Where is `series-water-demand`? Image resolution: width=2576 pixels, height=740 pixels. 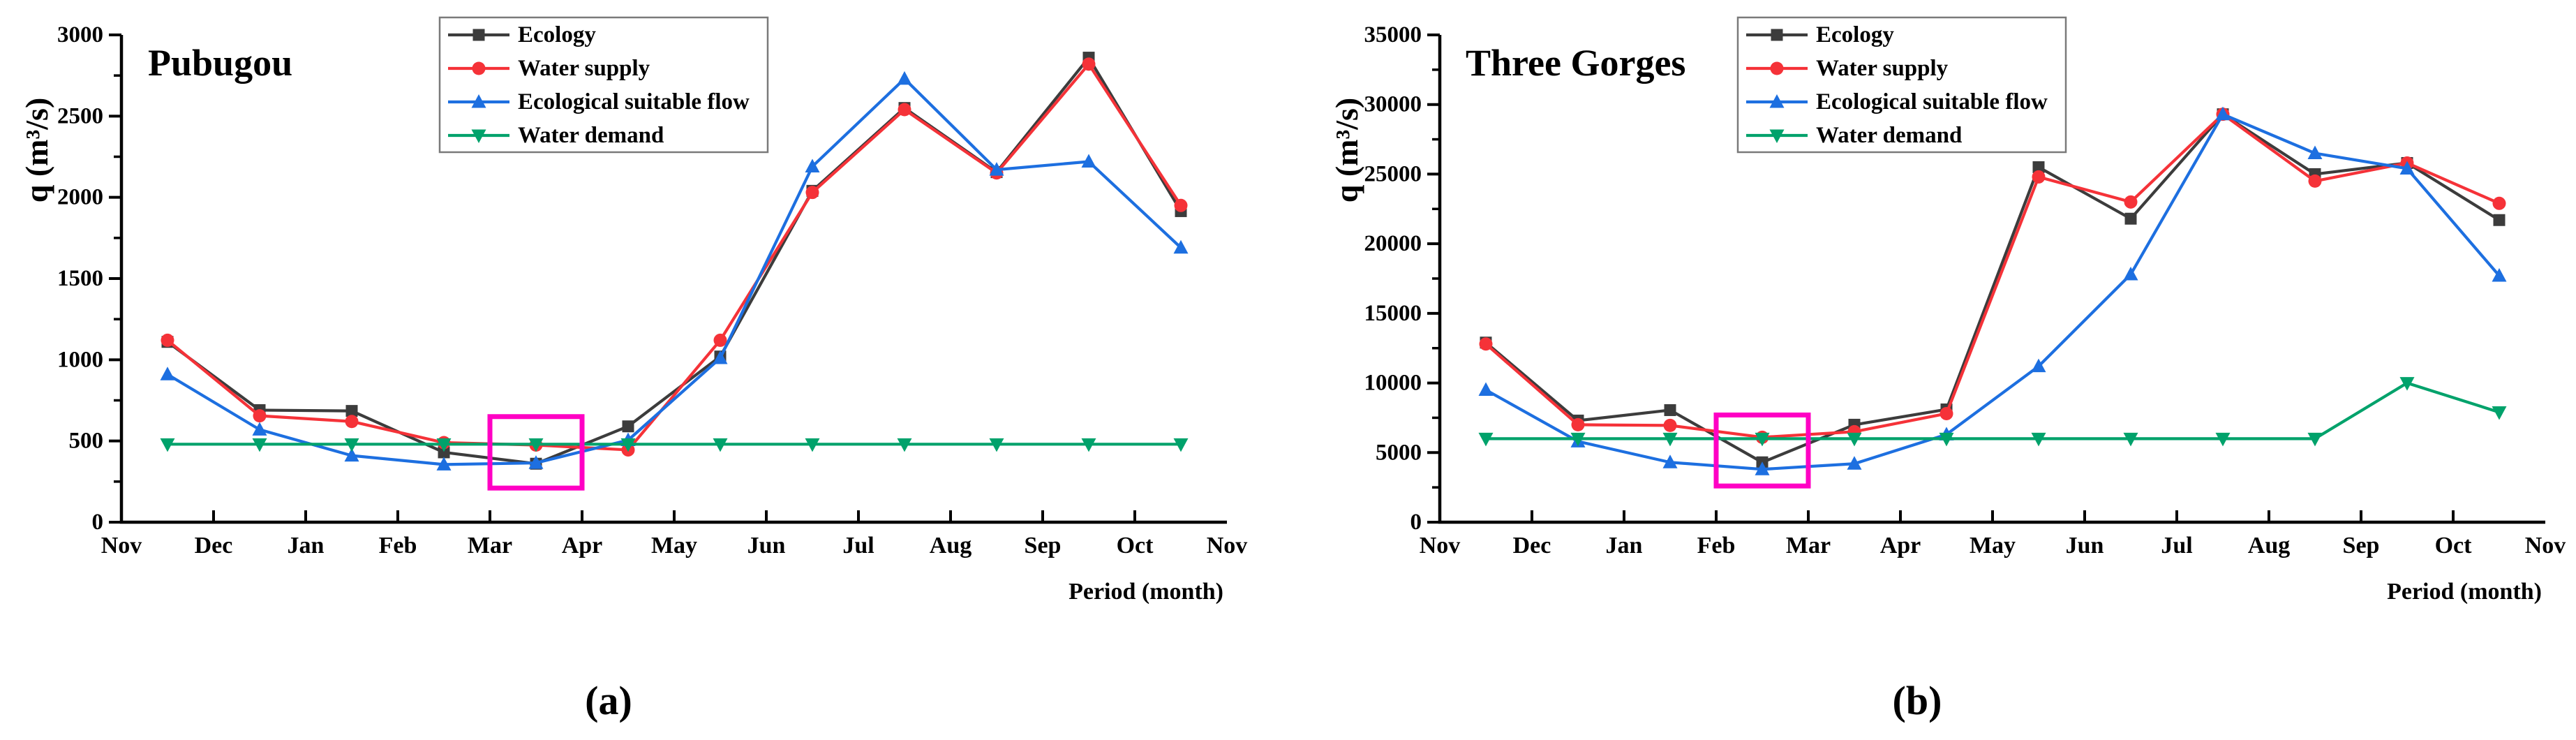 series-water-demand is located at coordinates (1992, 412).